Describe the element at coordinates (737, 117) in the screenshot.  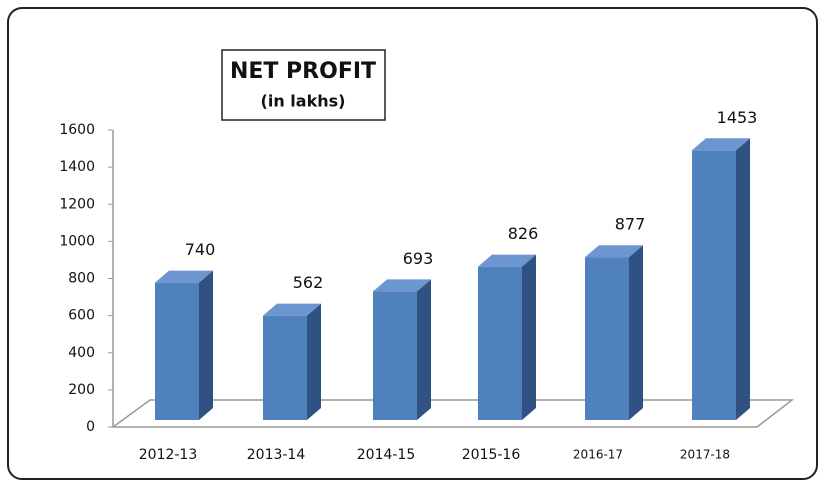
I see `value-label: 1453` at that location.